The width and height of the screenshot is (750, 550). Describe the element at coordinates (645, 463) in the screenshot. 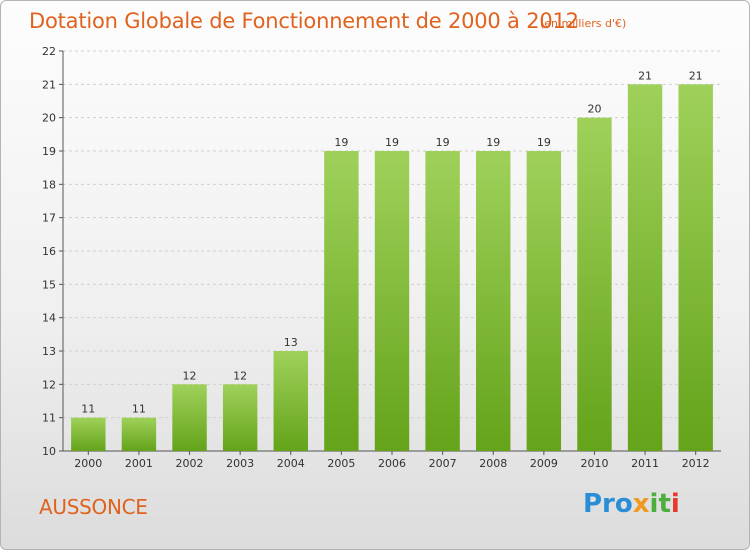

I see `x-tick-label: 2011` at that location.